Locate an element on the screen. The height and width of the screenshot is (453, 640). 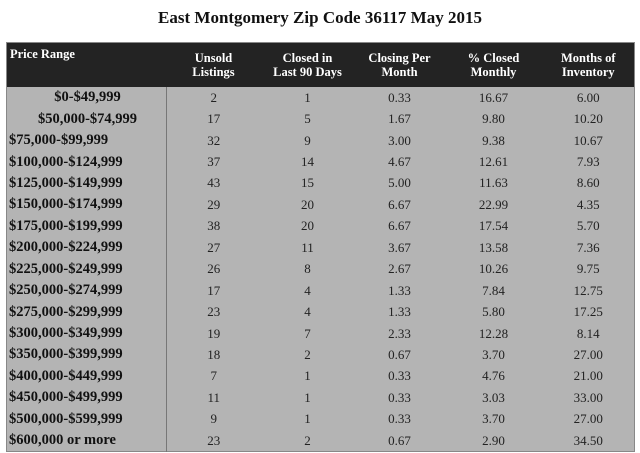
price-range-cell: $350,000-$399,999 is located at coordinates (86, 355).